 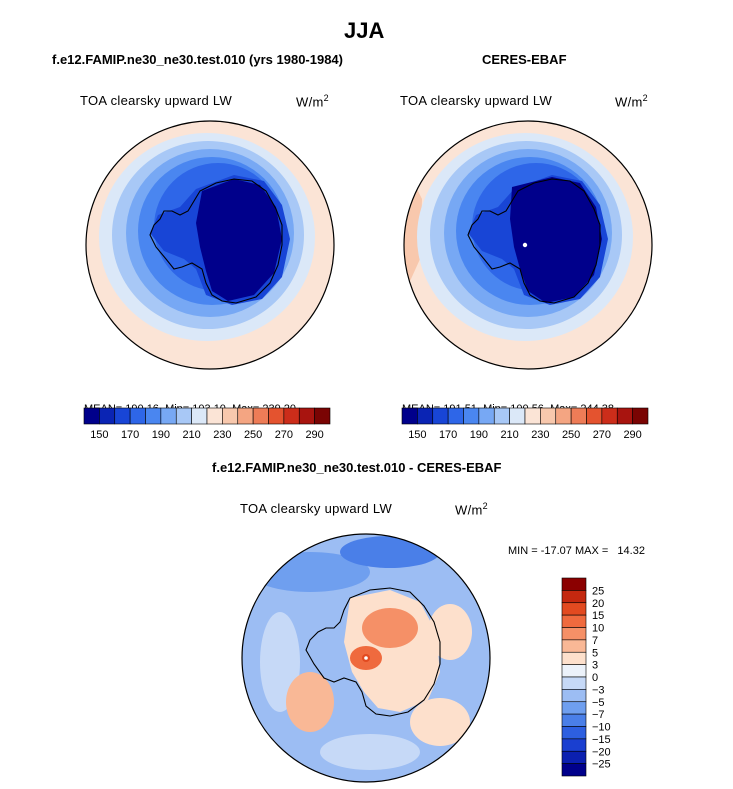 I want to click on diff-colorbar-tick-label: 5, so click(x=595, y=653).